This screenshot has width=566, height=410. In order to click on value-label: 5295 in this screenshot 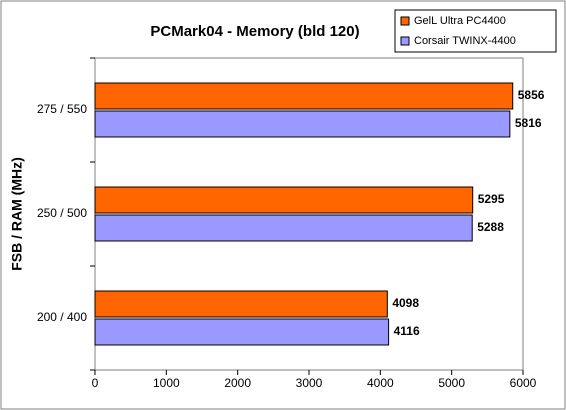, I will do `click(491, 199)`.